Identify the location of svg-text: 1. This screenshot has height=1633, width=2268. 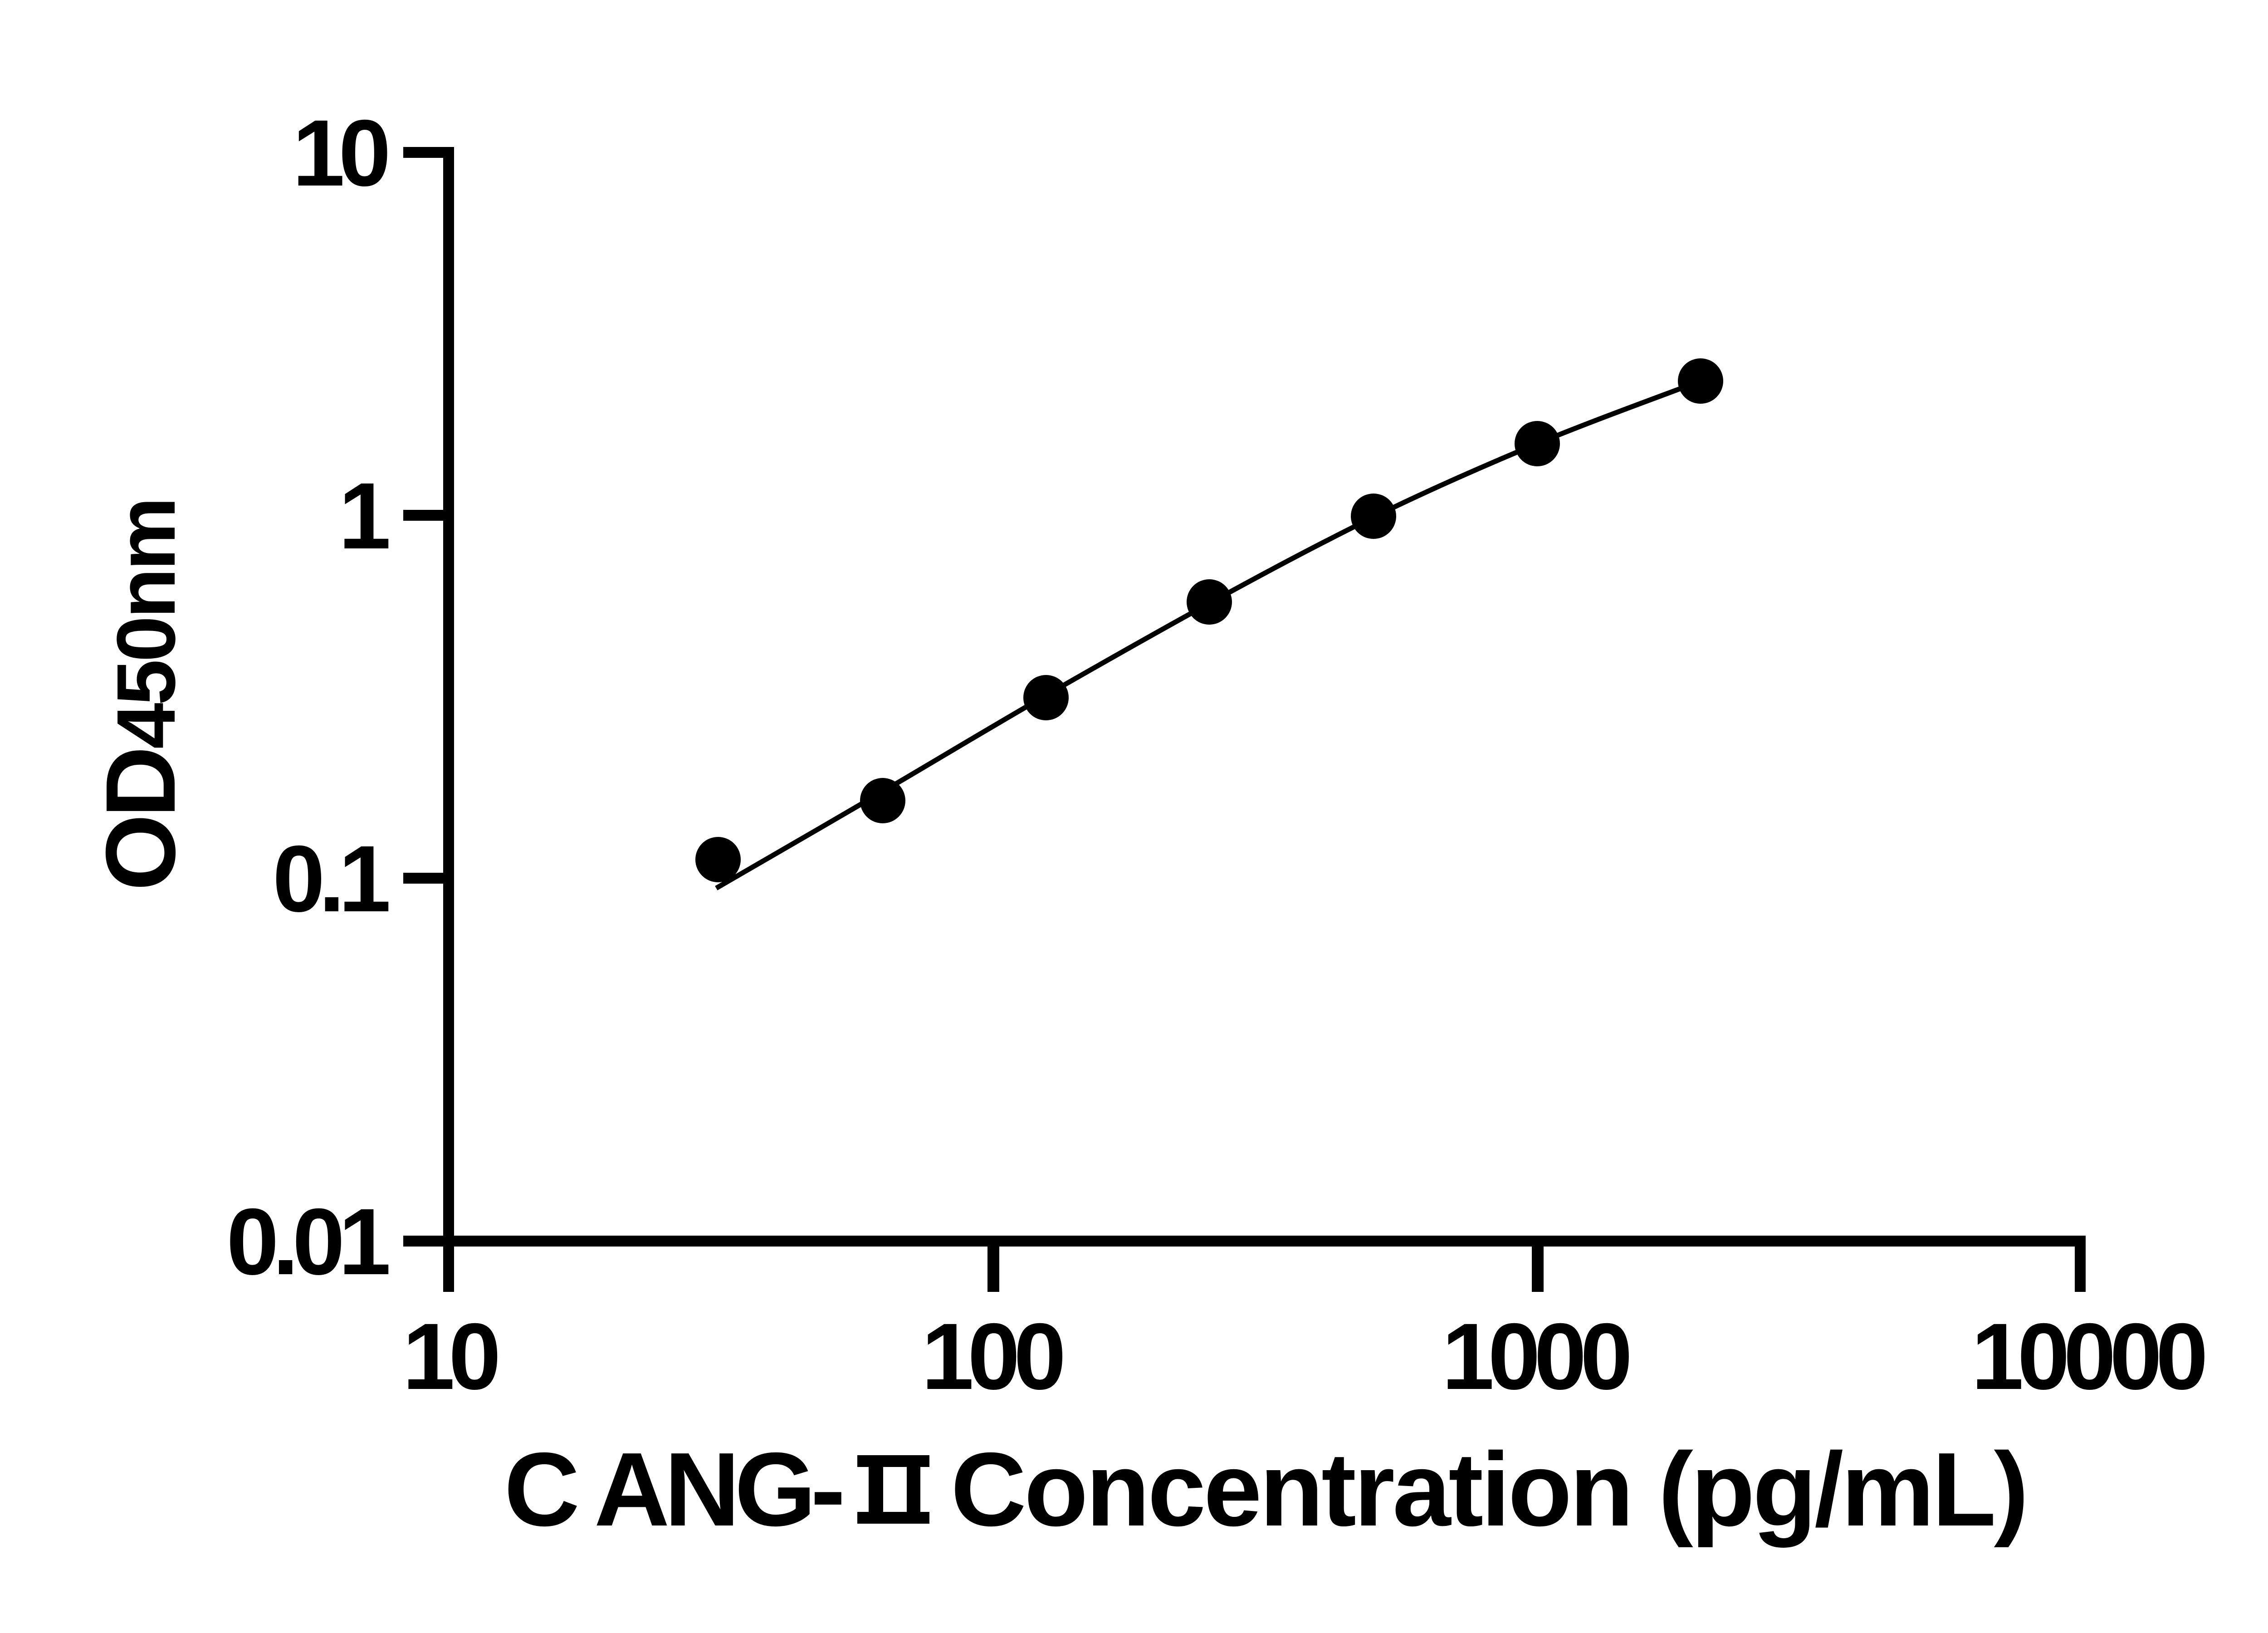
(363, 516).